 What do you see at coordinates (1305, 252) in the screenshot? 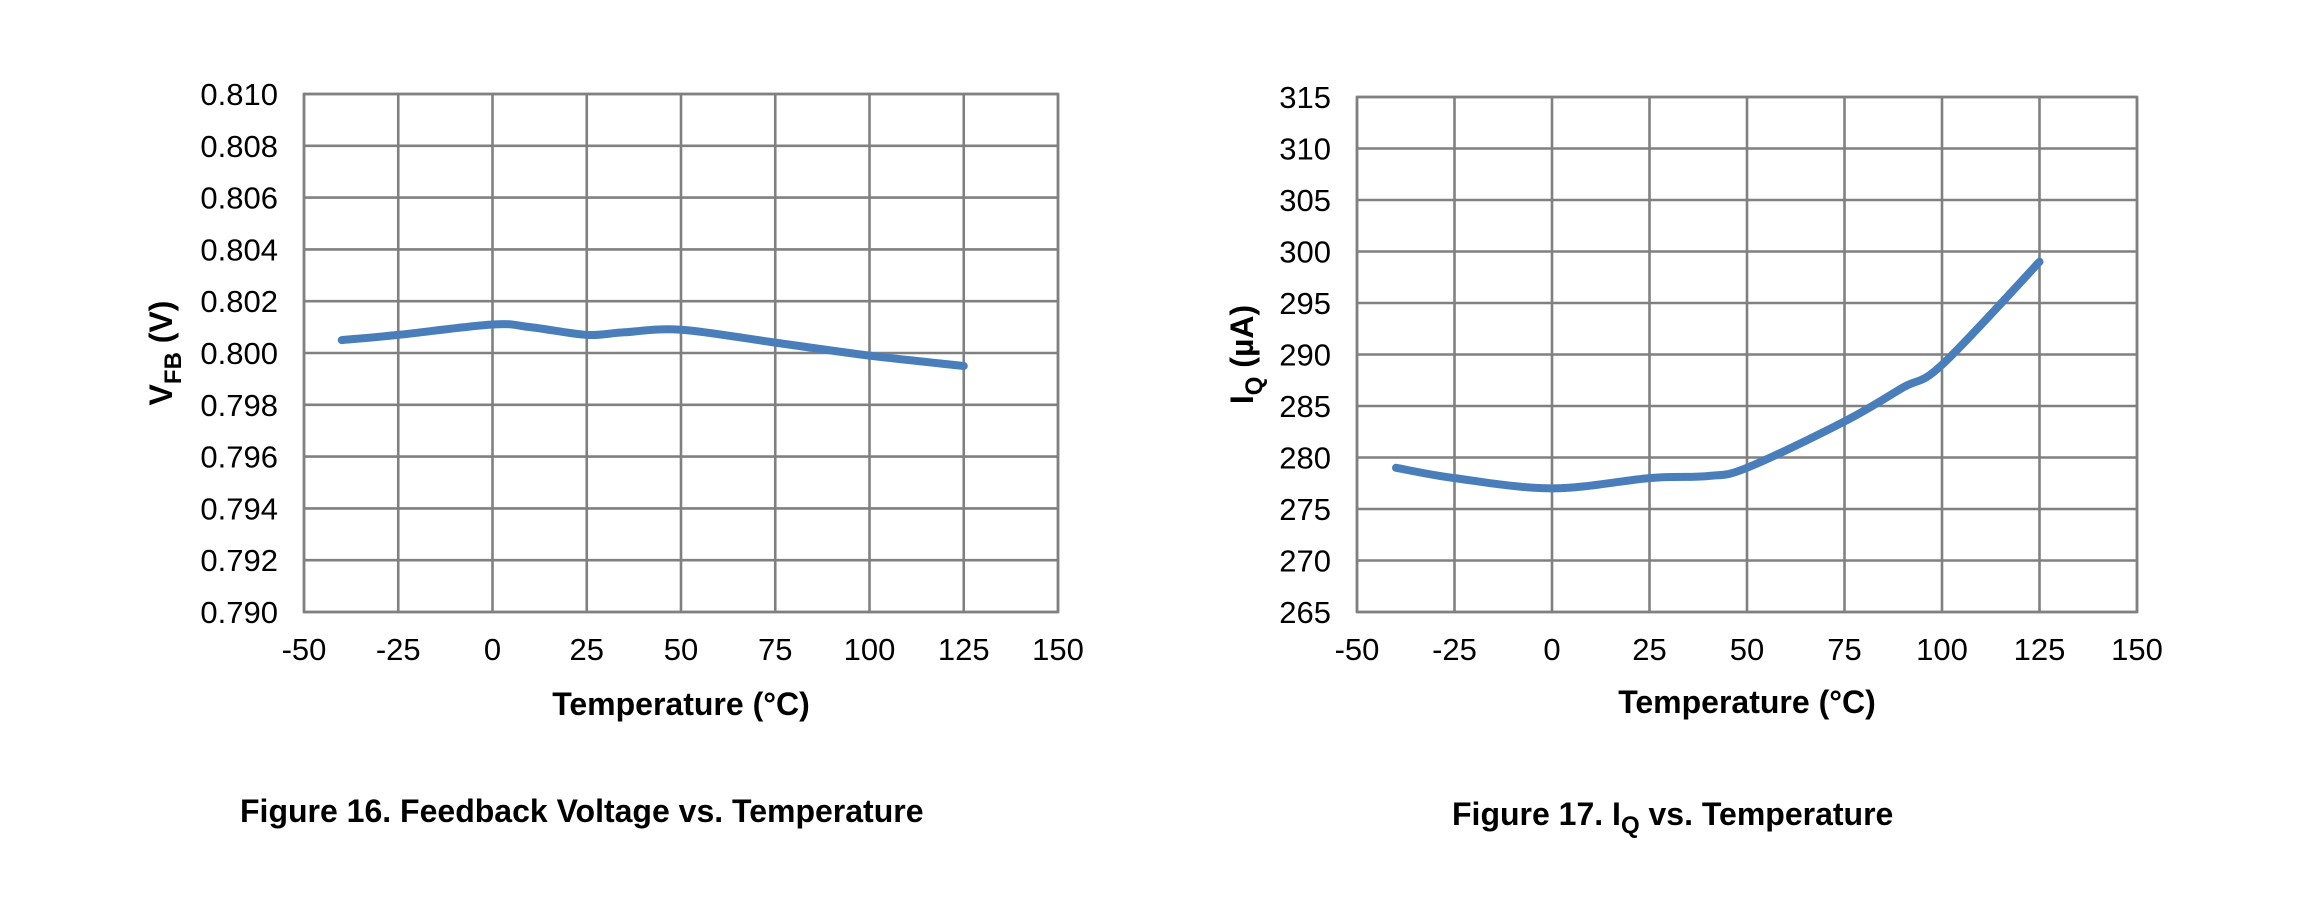
I see `chart-2-y-tick-label: 300` at bounding box center [1305, 252].